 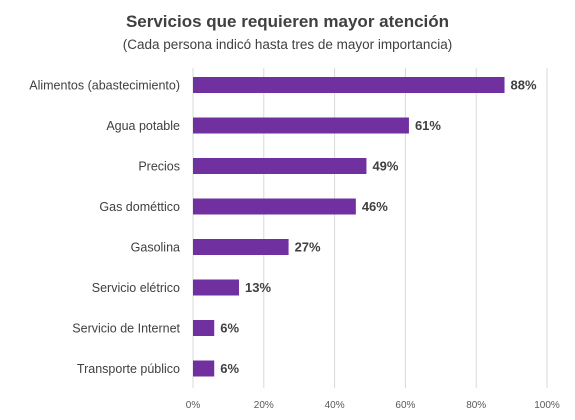 I want to click on x-tick-label: 20%, so click(x=264, y=405).